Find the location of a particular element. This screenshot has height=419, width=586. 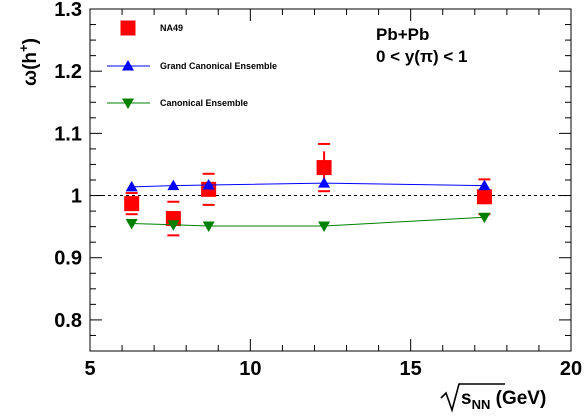

legend-entry: Grand Canonical Ensemble is located at coordinates (192, 65).